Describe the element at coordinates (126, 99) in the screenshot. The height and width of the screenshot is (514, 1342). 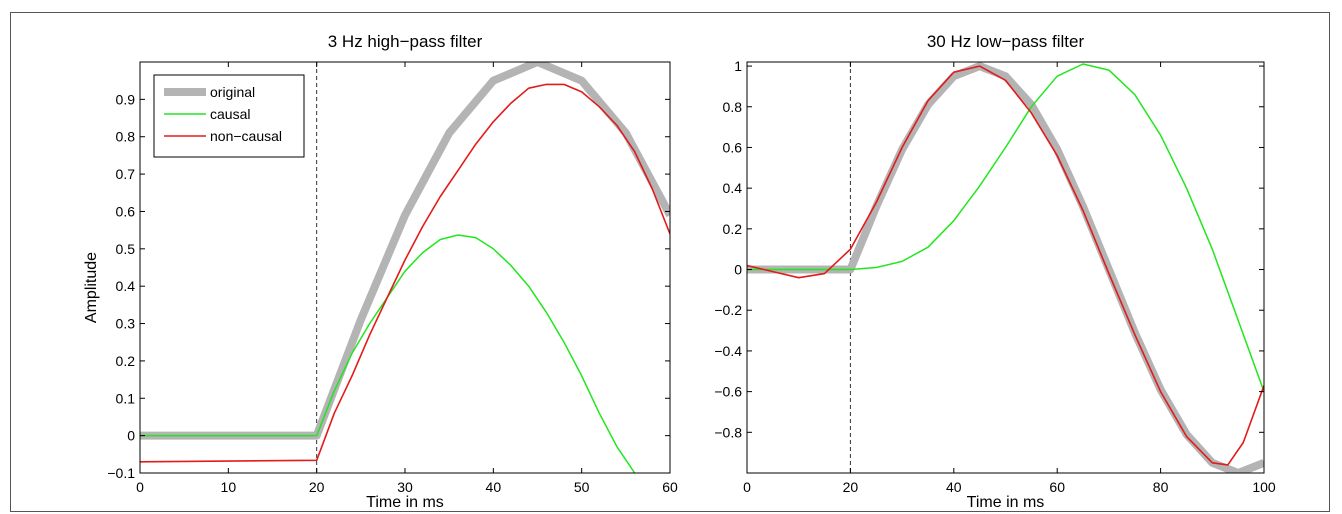
I see `y-tick-label: 0.9` at that location.